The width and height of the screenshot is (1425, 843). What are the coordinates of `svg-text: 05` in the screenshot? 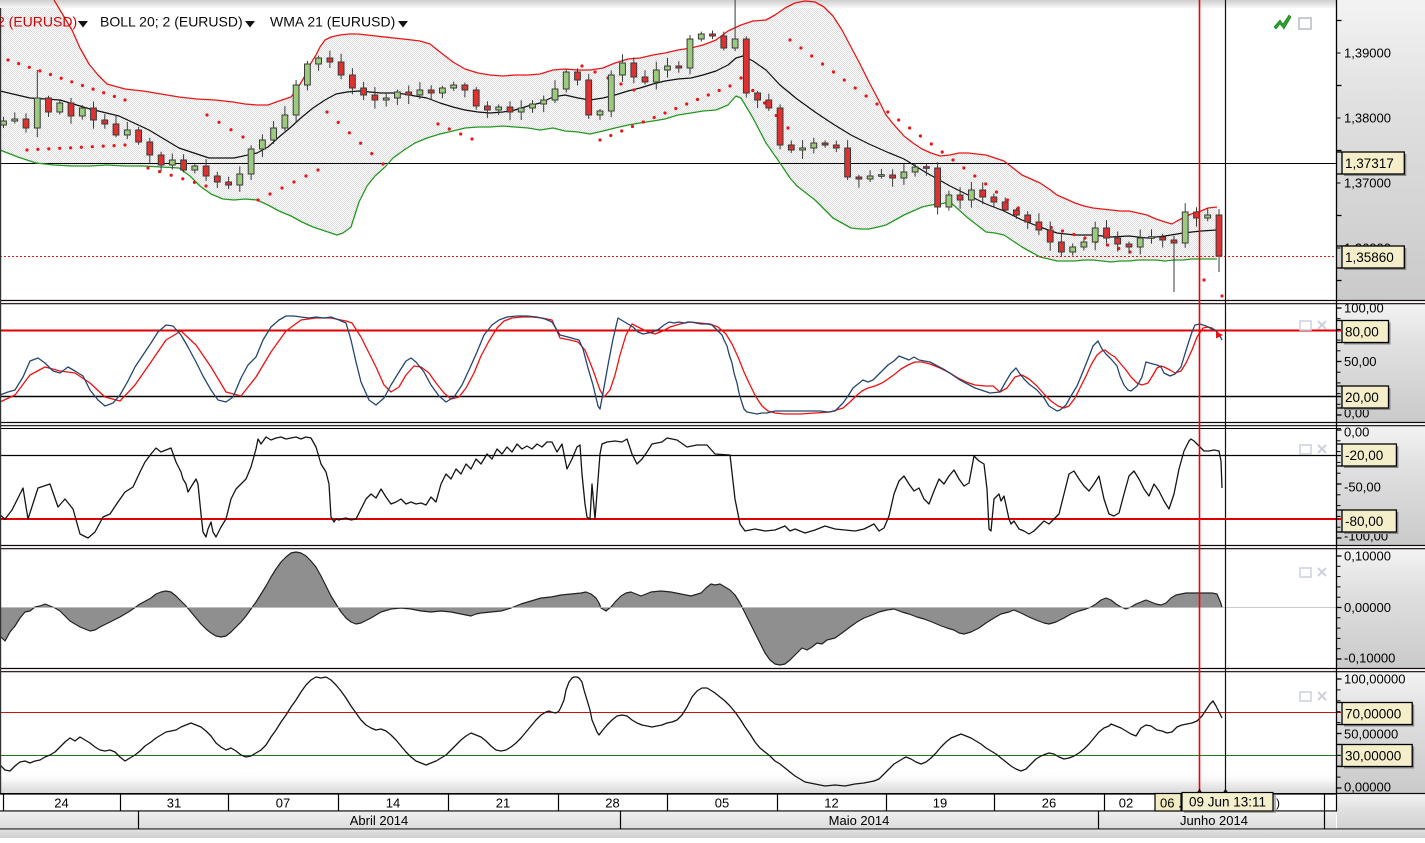 It's located at (722, 803).